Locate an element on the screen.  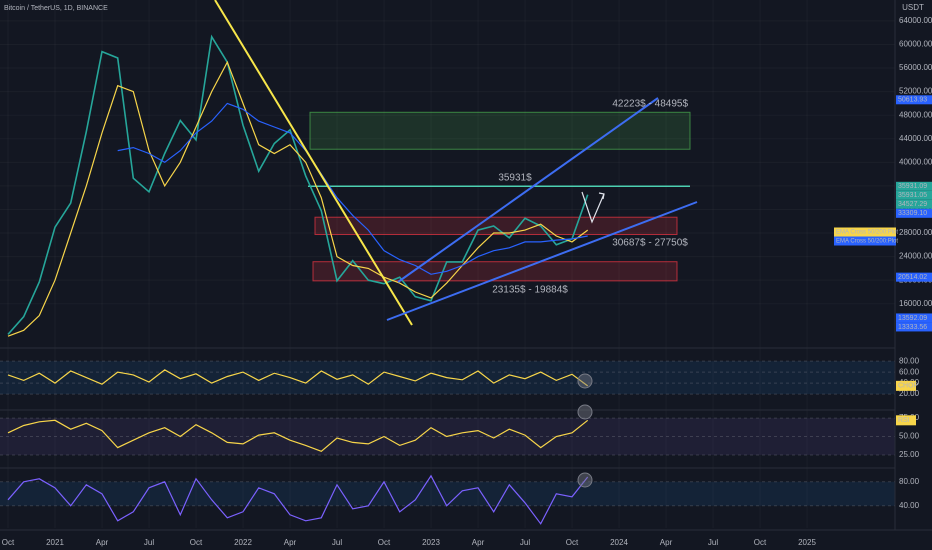
price-tag-label: 33309.10 is located at coordinates (912, 213).